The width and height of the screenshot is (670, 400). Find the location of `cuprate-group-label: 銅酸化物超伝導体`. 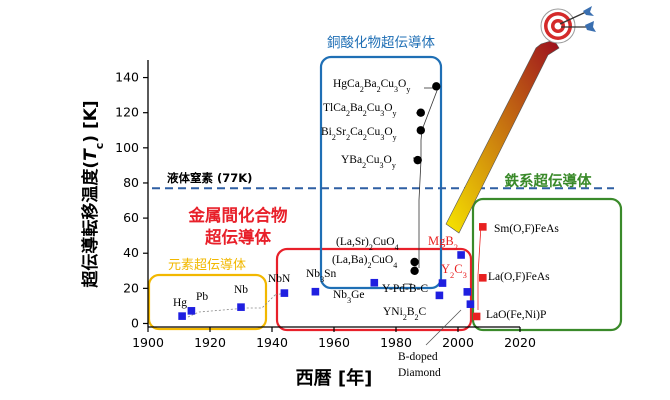

cuprate-group-label: 銅酸化物超伝導体 is located at coordinates (381, 43).